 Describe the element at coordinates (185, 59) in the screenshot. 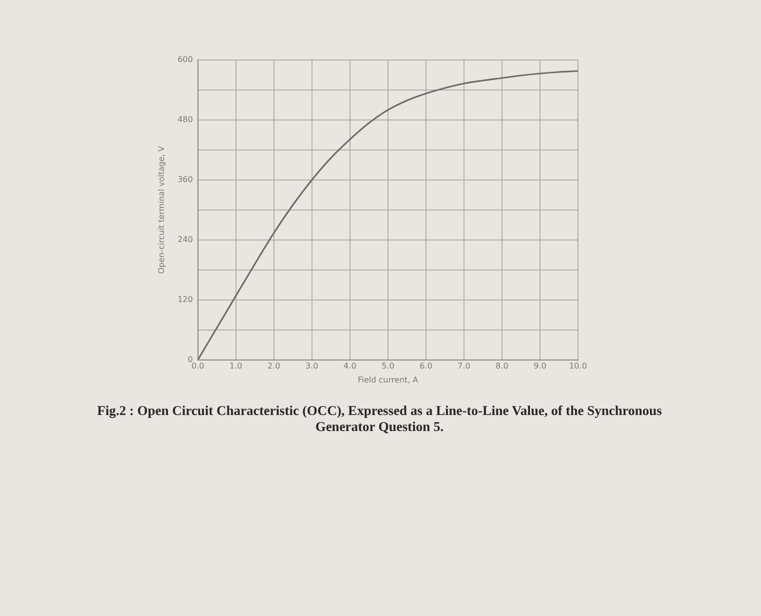

I see `y-tick-label: 600` at that location.